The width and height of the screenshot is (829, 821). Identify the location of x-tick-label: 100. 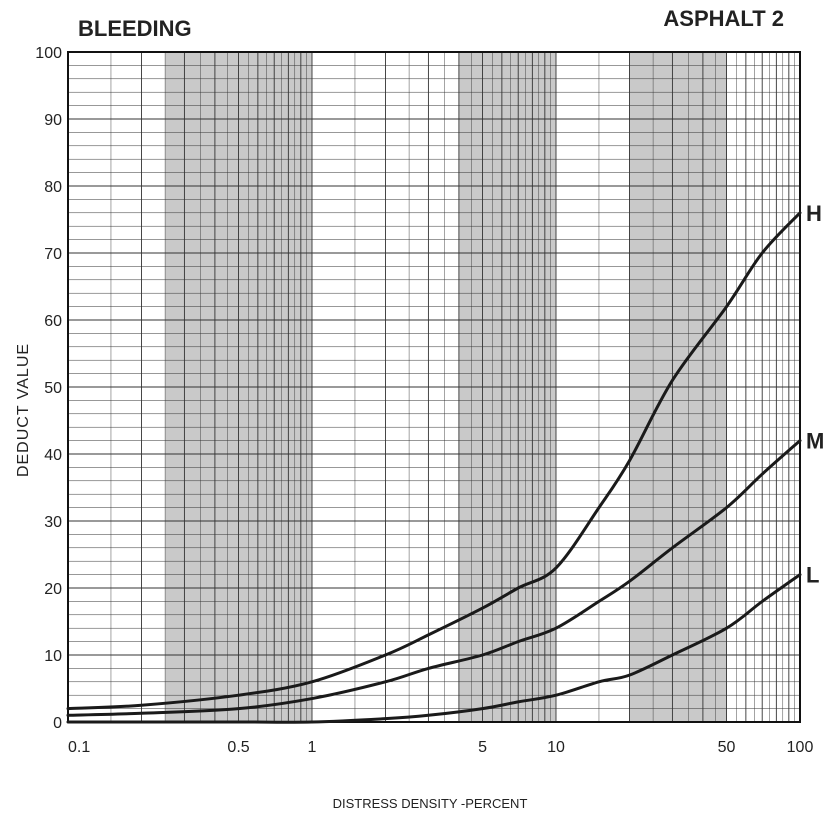
(800, 747).